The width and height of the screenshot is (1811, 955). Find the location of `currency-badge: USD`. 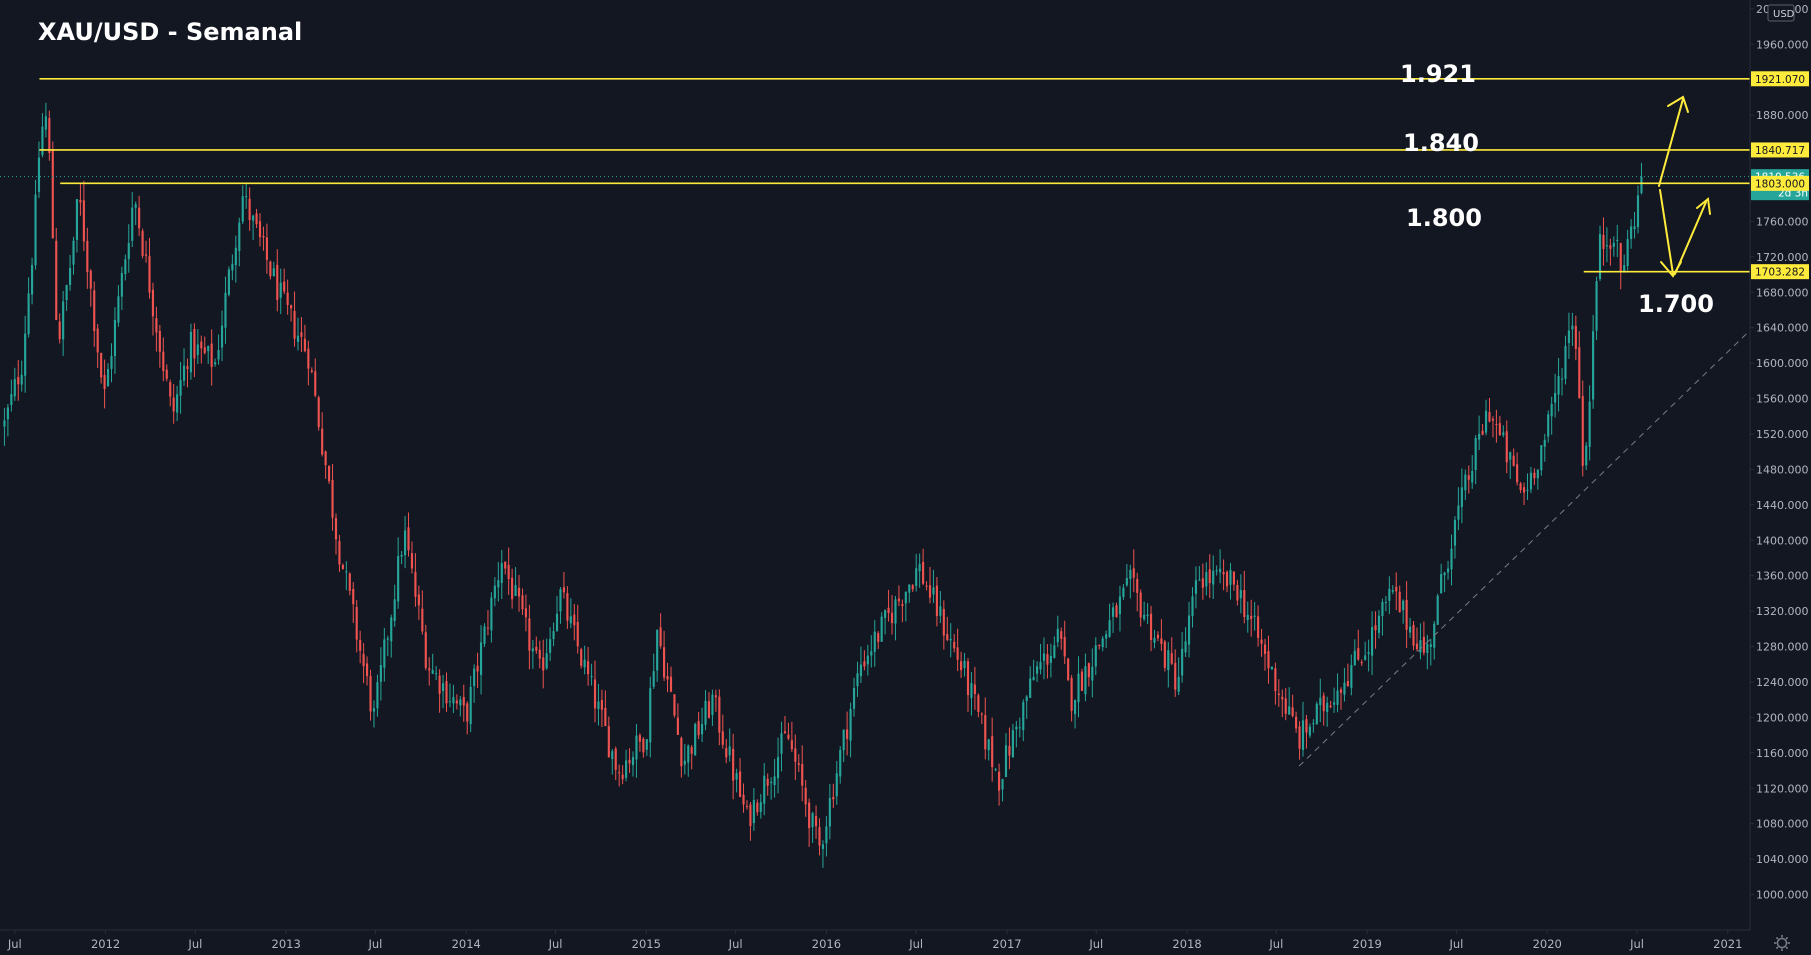

currency-badge: USD is located at coordinates (1781, 13).